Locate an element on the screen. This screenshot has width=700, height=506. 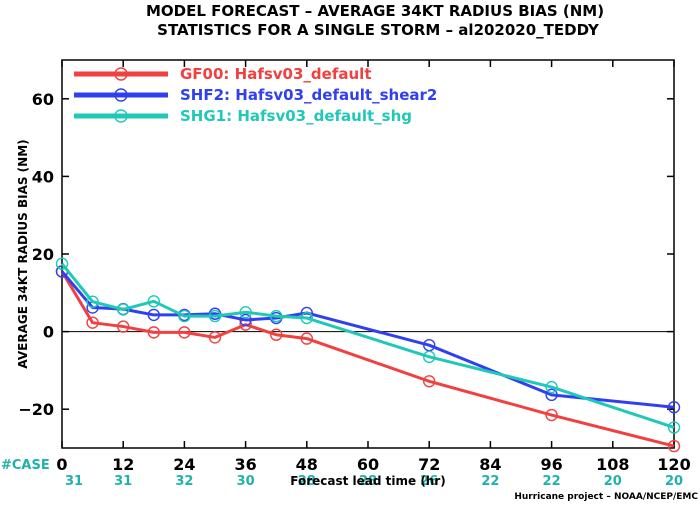
x-tick-label: 96 is located at coordinates (551, 464).